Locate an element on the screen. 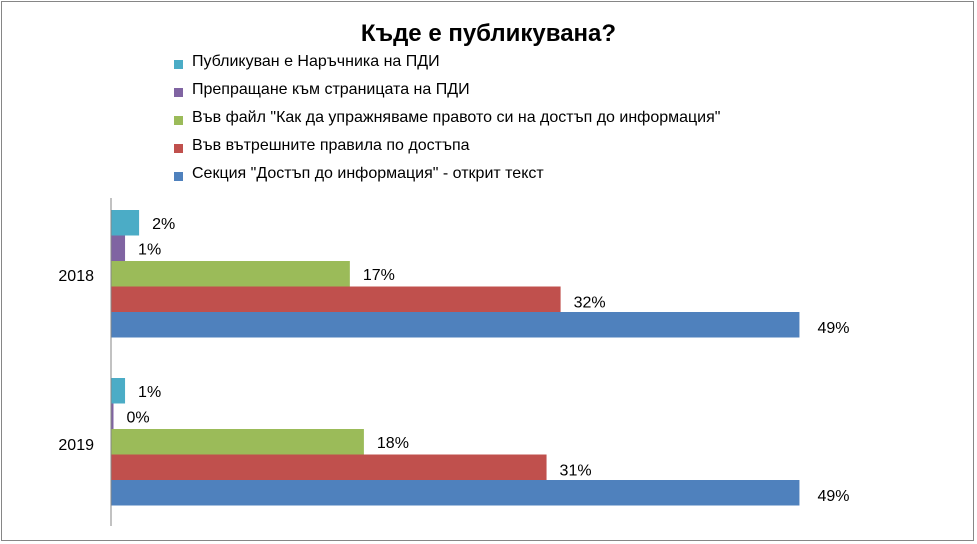  value-label-2018-series-0: 2% is located at coordinates (163, 224).